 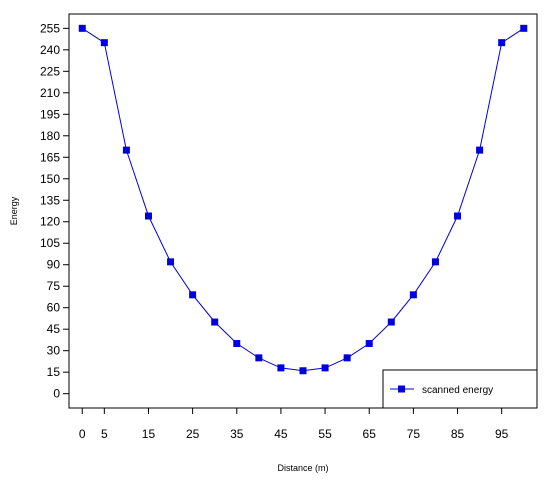 I want to click on y-tick-label: 150, so click(x=50, y=179).